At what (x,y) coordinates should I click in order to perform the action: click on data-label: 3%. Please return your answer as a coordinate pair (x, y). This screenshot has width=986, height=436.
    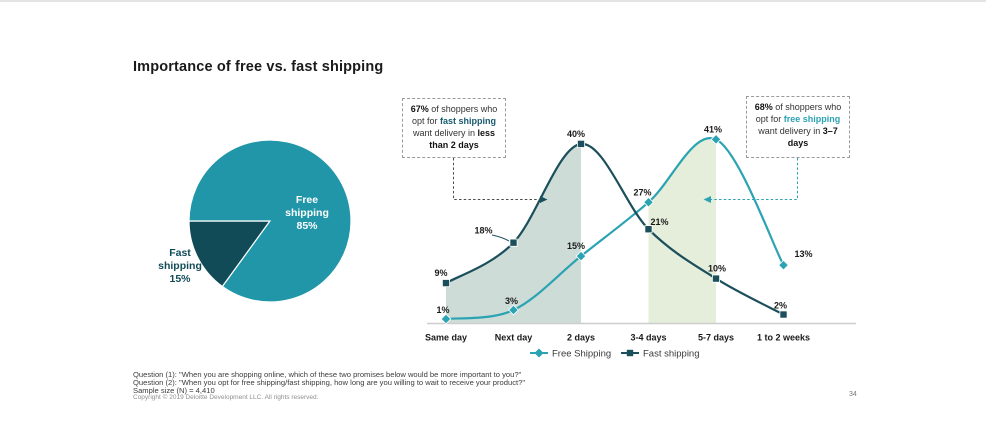
    Looking at the image, I should click on (511, 301).